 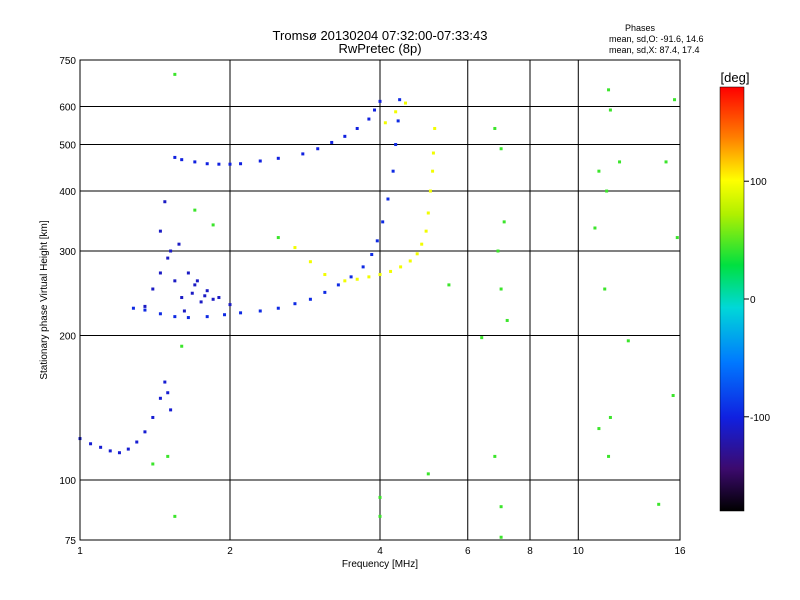 I want to click on x-tick-label: 2, so click(x=230, y=551).